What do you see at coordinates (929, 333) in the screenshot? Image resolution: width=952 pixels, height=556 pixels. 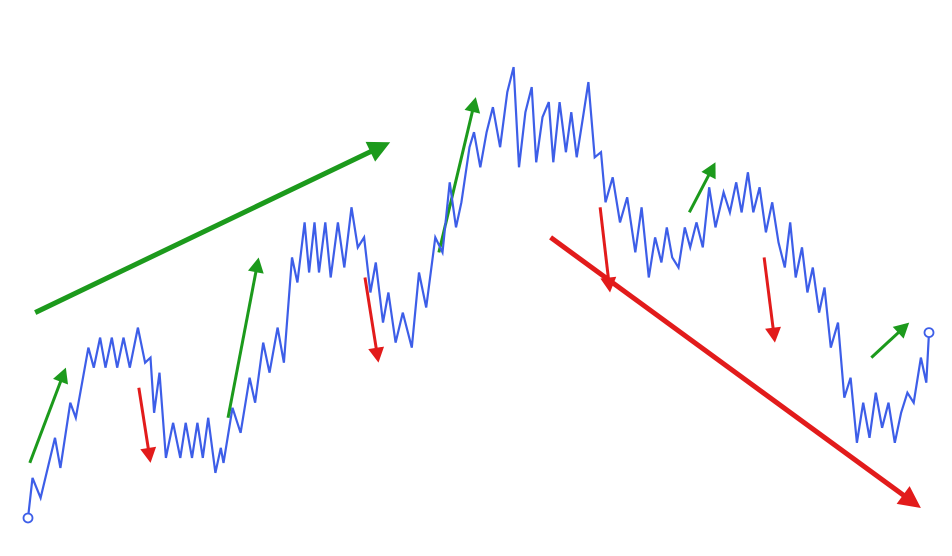 I see `end-point-marker` at bounding box center [929, 333].